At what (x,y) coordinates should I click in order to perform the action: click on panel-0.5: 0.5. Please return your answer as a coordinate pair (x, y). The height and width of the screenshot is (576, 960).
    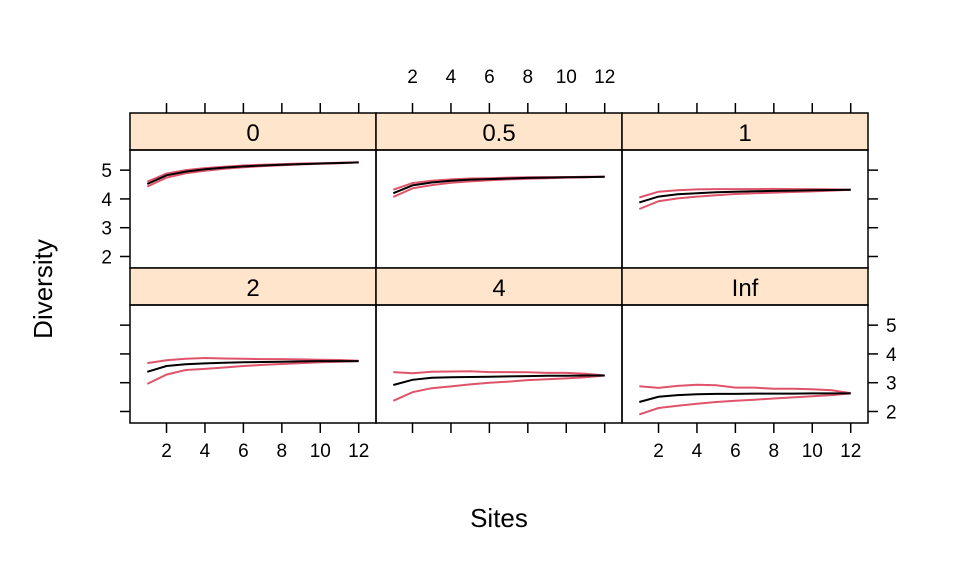
    Looking at the image, I should click on (499, 190).